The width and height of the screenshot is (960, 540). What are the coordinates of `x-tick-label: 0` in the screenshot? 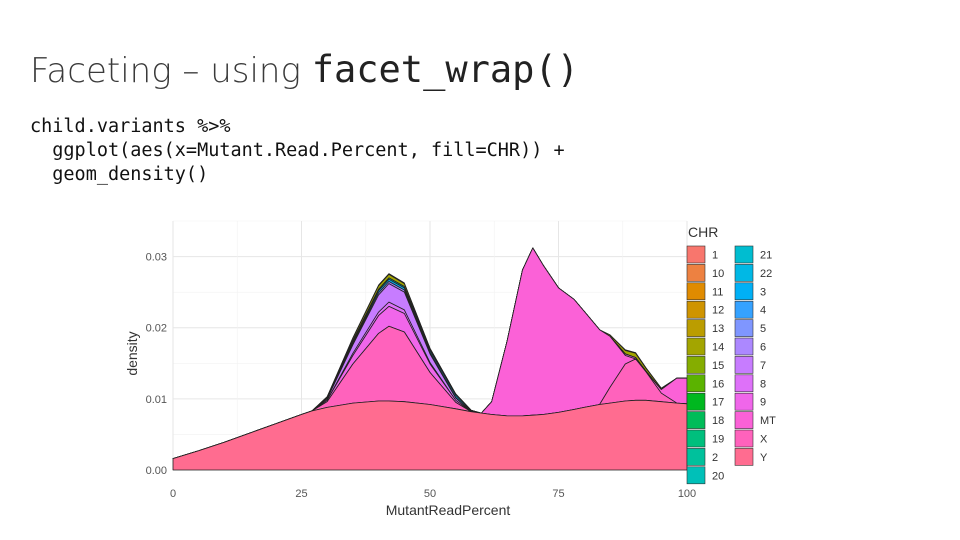 It's located at (173, 494).